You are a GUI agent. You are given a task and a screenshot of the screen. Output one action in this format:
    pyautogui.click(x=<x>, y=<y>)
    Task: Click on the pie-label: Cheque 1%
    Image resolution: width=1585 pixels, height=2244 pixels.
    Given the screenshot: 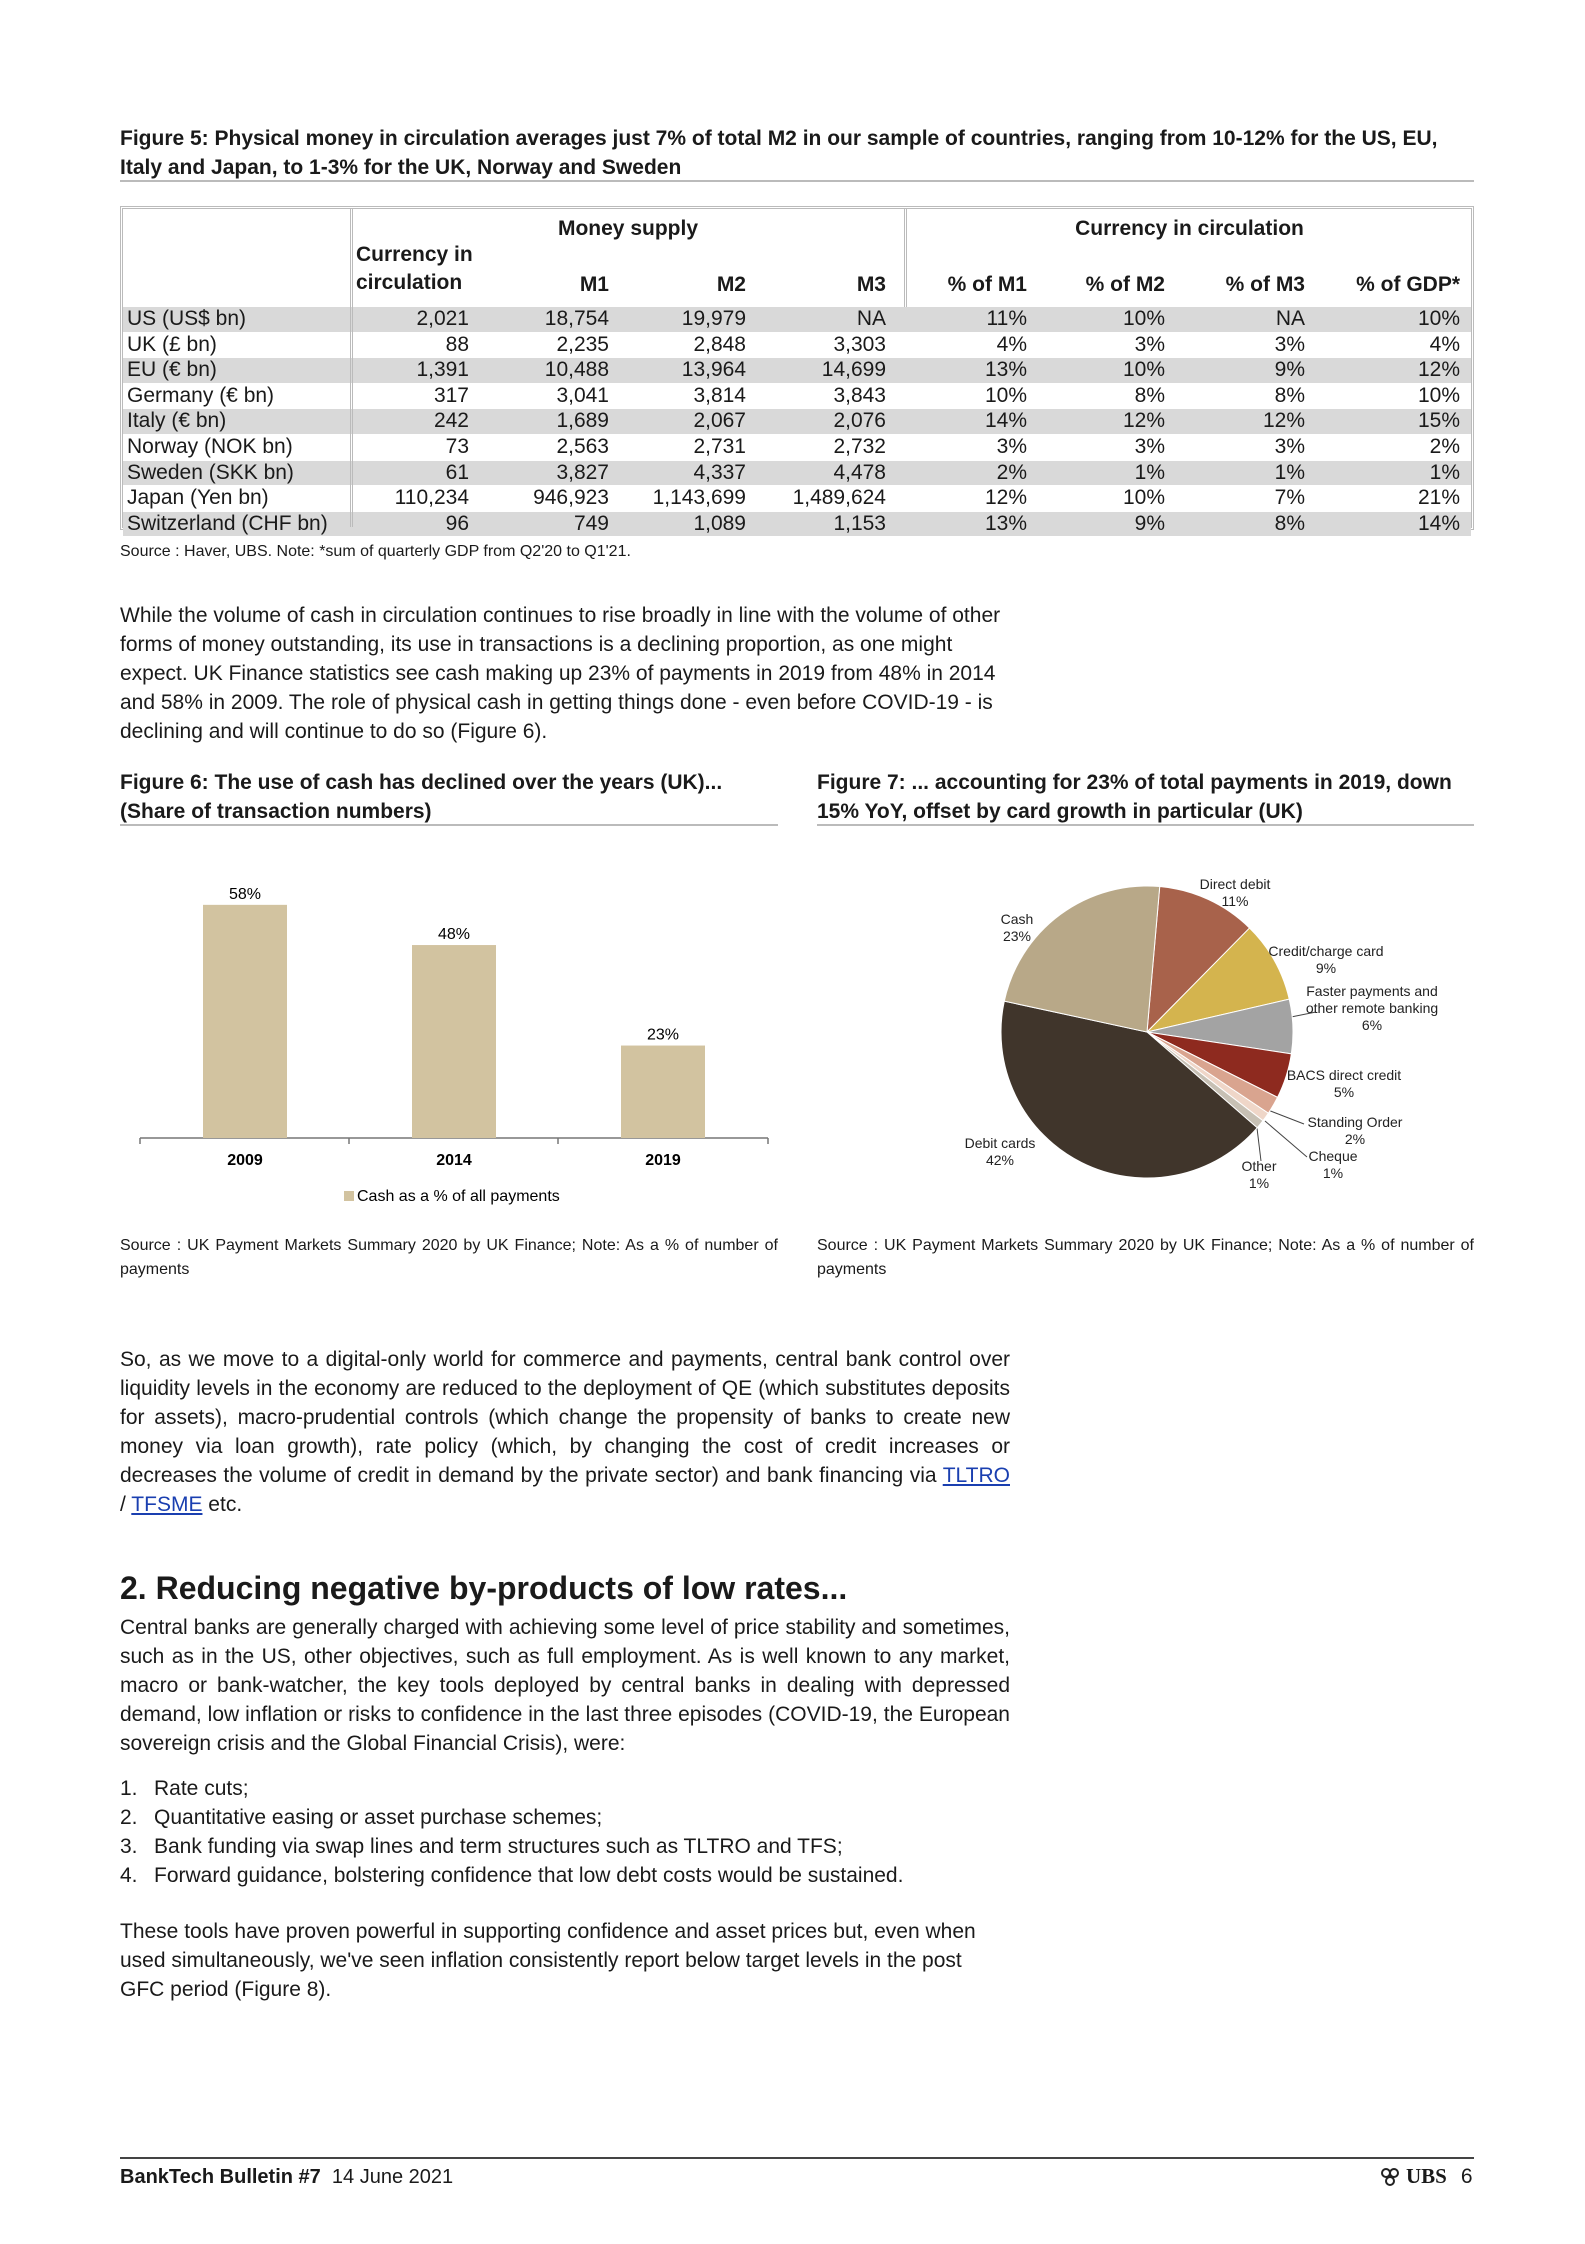 What is the action you would take?
    pyautogui.click(x=1333, y=1165)
    